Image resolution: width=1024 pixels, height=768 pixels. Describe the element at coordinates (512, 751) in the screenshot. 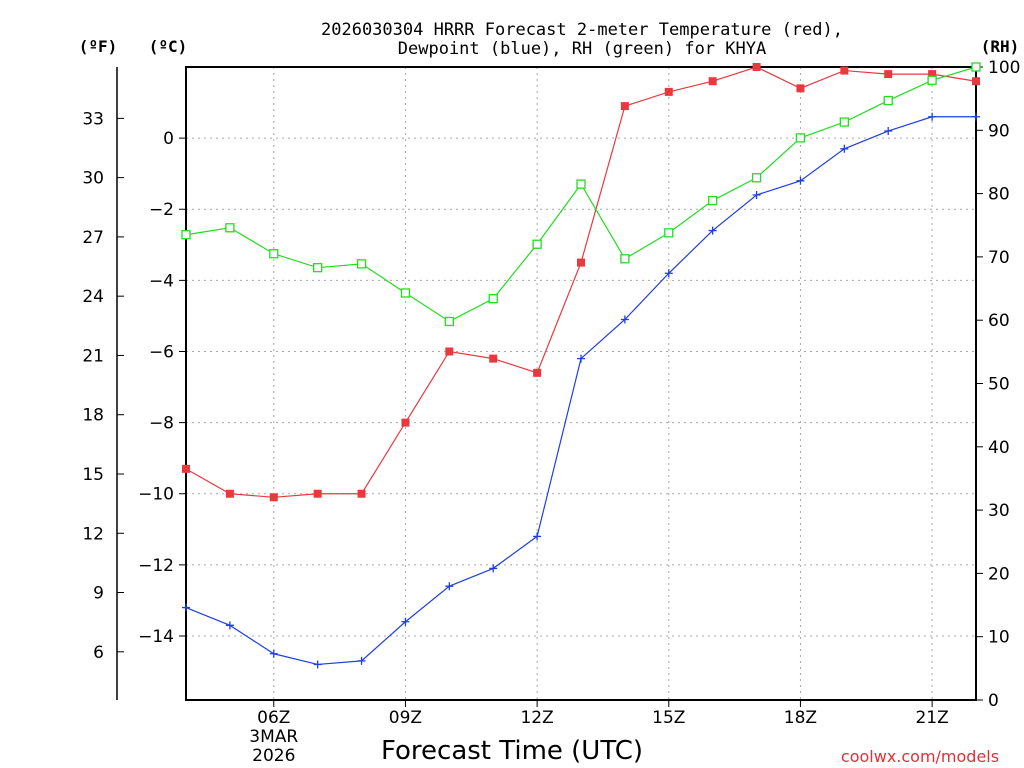

I see `x-axis-title: Forecast Time (UTC)` at that location.